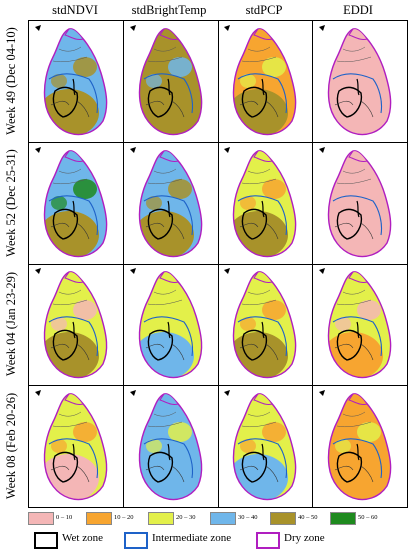 This screenshot has width=411, height=550. What do you see at coordinates (82, 538) in the screenshot?
I see `legend-wet-zone-label: Wet zone` at bounding box center [82, 538].